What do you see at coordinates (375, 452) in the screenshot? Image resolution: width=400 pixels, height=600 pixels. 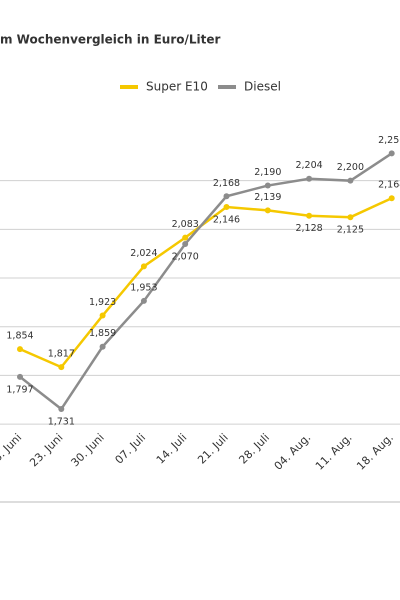 I see `x-tick-label: 18. Aug.` at bounding box center [375, 452].